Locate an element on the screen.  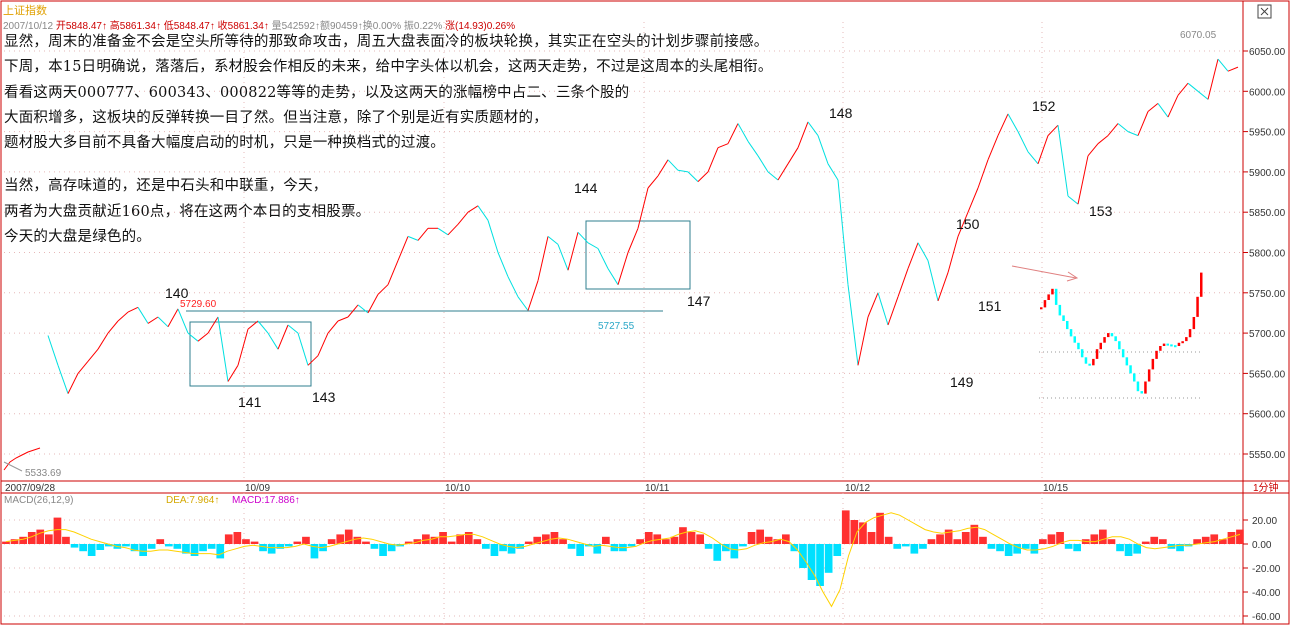
note-line-4: 大面积增多，这板块的反弹转换一目了然。但当注意，除了个别是近有实质题材的， is located at coordinates (276, 118).